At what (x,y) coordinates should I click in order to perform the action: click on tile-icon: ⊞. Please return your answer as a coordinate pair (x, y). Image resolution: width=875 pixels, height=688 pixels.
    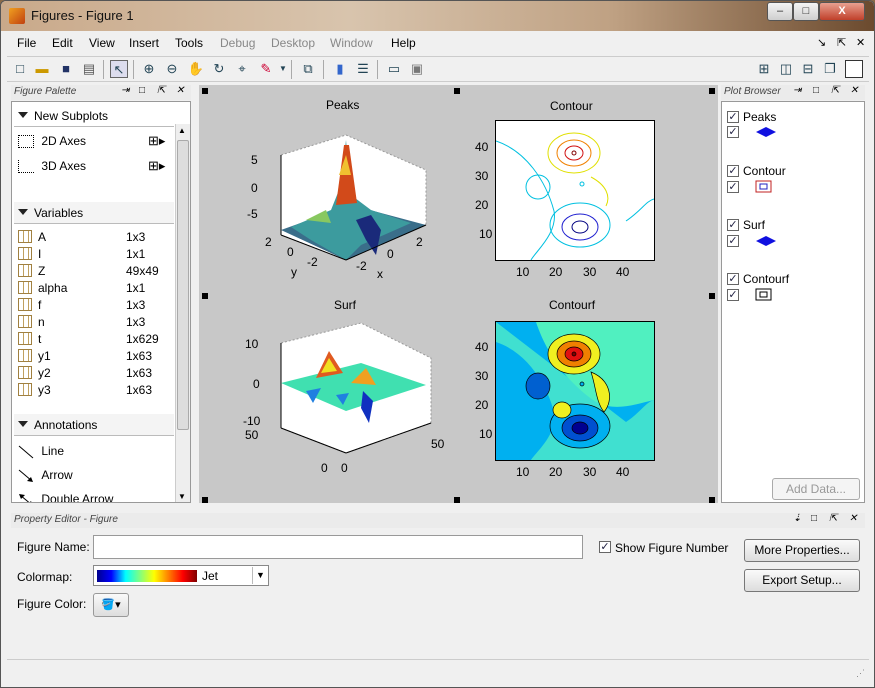
    Looking at the image, I should click on (764, 68).